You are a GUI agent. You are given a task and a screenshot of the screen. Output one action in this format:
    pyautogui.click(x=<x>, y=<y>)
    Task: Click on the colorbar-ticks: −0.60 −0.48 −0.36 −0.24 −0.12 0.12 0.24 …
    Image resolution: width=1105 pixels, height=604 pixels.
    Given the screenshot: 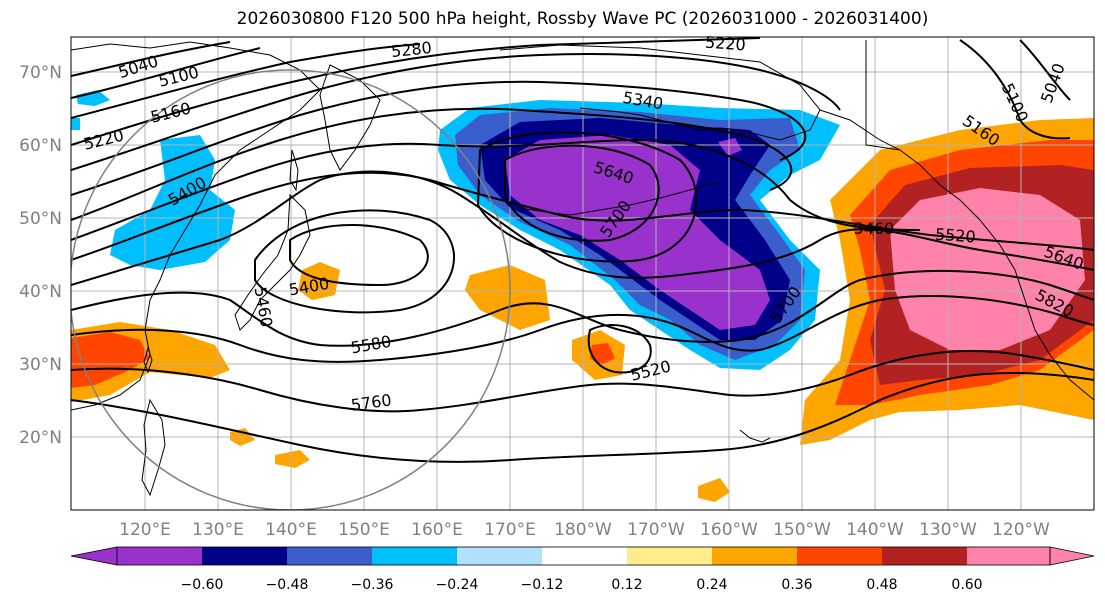 What is the action you would take?
    pyautogui.click(x=582, y=585)
    